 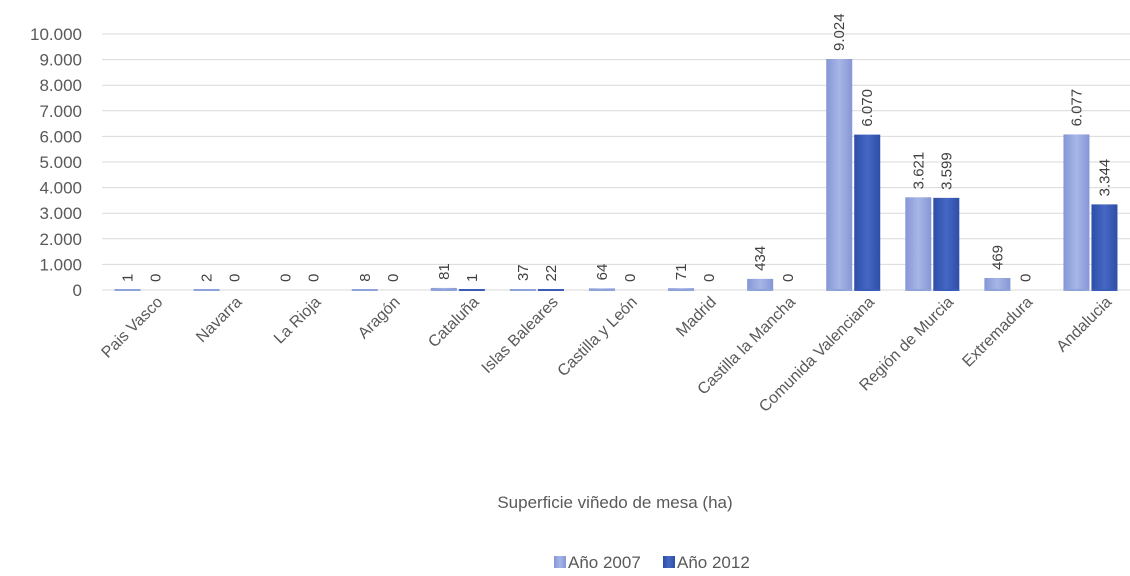 I want to click on y-tick-label: 0, so click(x=77, y=290).